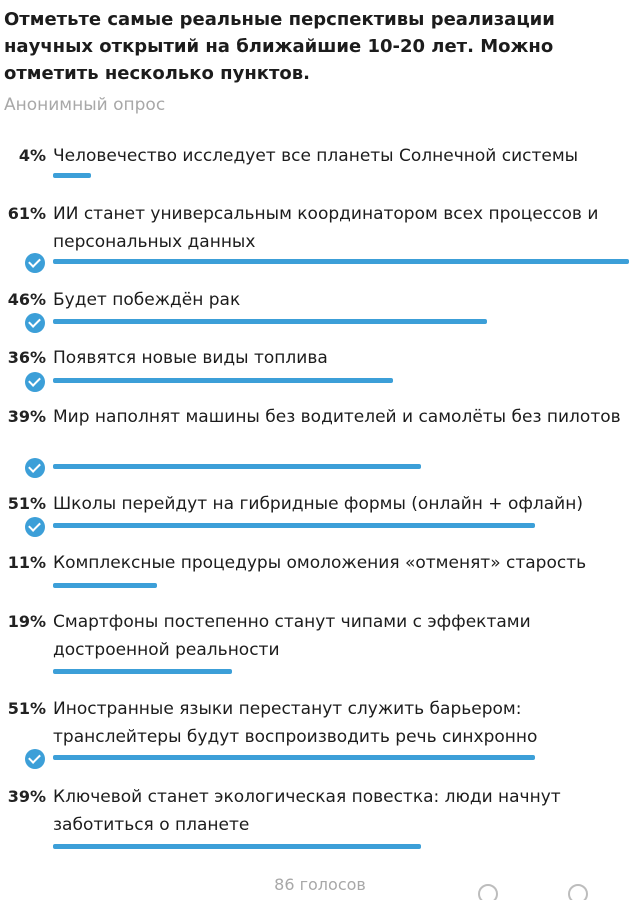 The image size is (640, 900). What do you see at coordinates (26, 562) in the screenshot?
I see `option-percent: 11%` at bounding box center [26, 562].